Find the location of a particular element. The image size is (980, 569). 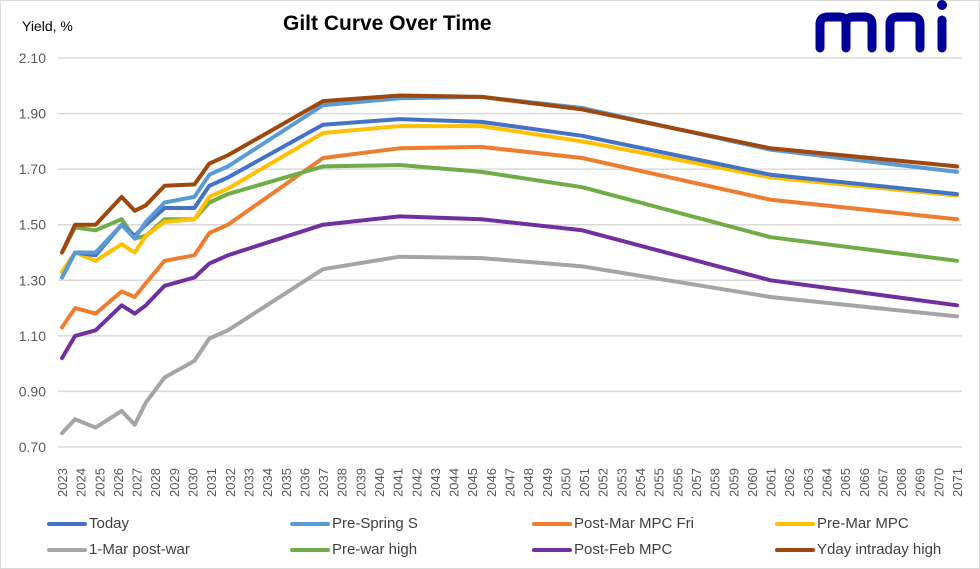

legend-item: Pre-war high is located at coordinates (353, 549).